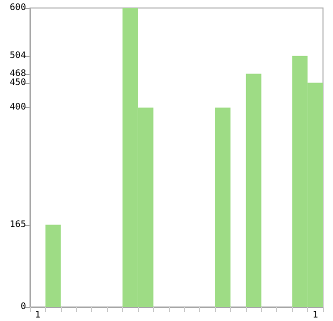 The width and height of the screenshot is (333, 321). I want to click on y-tick-label: 165, so click(18, 225).